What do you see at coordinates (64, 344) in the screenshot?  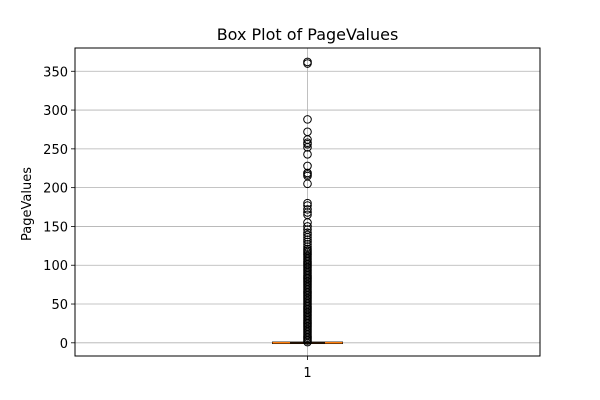 I see `y-tick-label: 0` at bounding box center [64, 344].